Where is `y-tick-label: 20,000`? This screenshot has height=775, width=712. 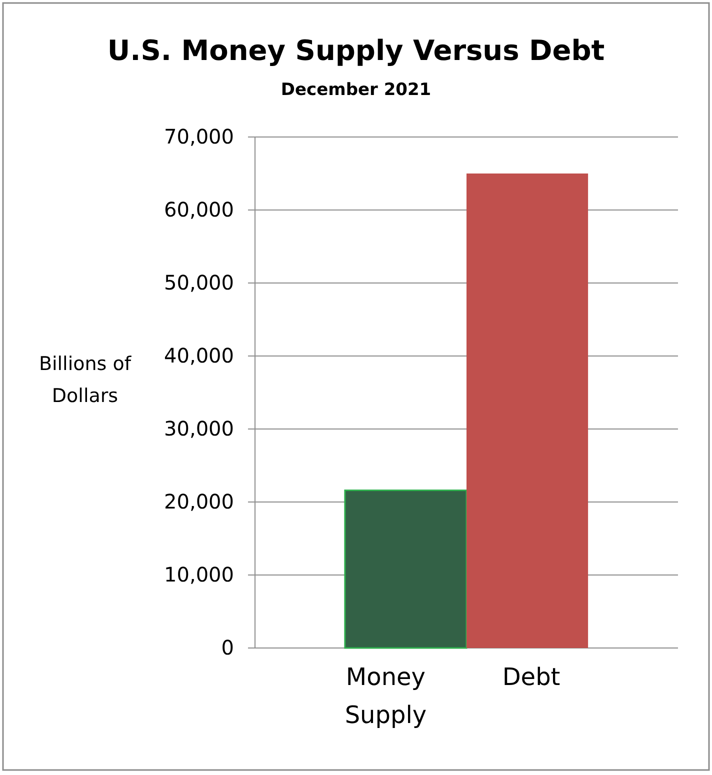 y-tick-label: 20,000 is located at coordinates (199, 501).